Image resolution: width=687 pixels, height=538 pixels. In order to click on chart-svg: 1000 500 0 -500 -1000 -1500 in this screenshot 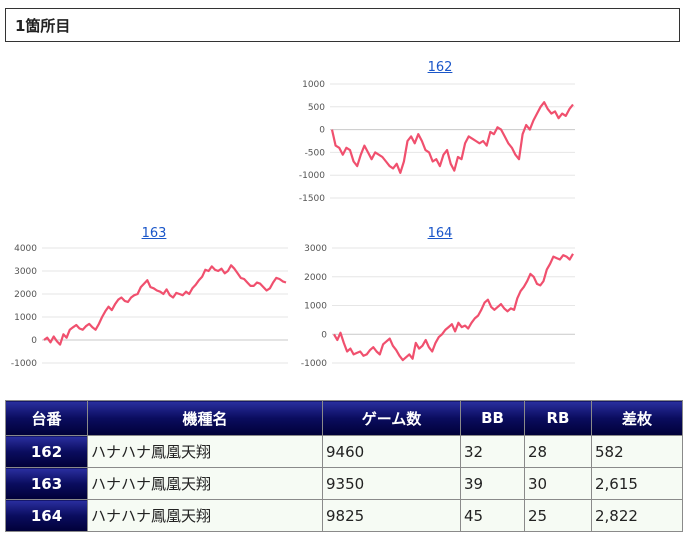, I will do `click(437, 142)`.